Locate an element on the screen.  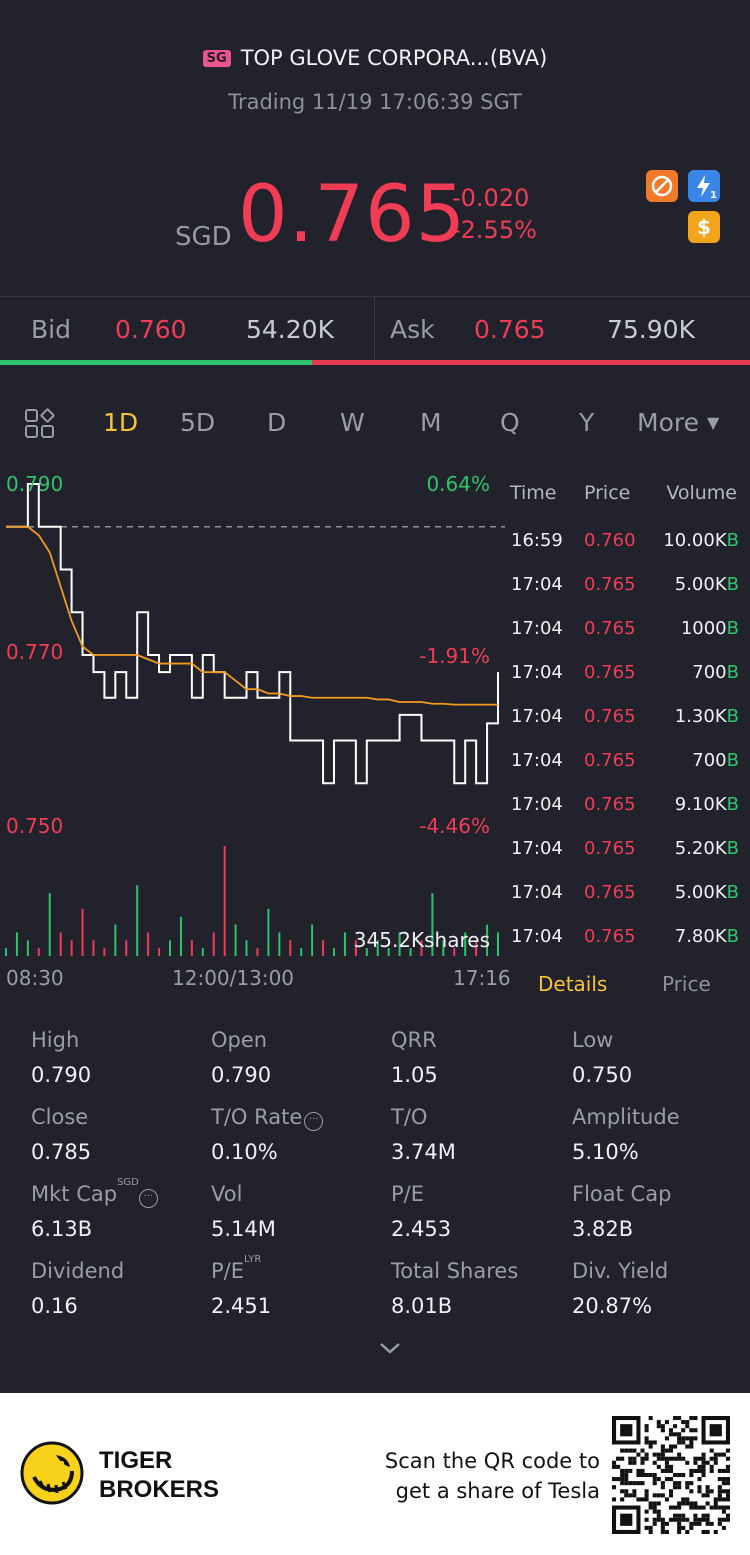
tick-volume: 7.80KB is located at coordinates (679, 936).